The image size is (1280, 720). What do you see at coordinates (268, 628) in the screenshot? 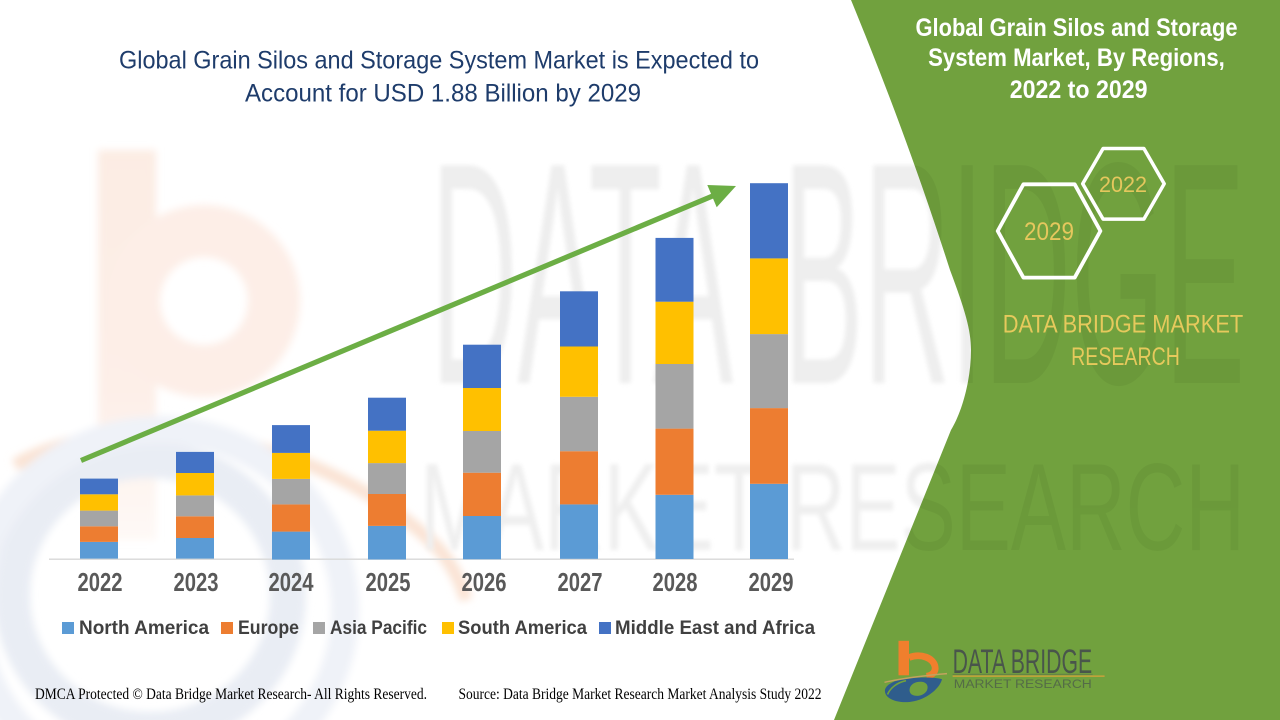
I see `svg-text: Europe` at bounding box center [268, 628].